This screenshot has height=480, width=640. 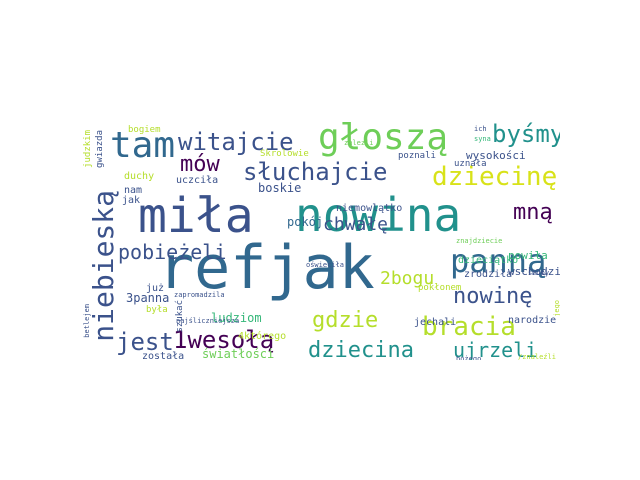 I want to click on word-znajdziecie: znajdziecie, so click(x=479, y=241).